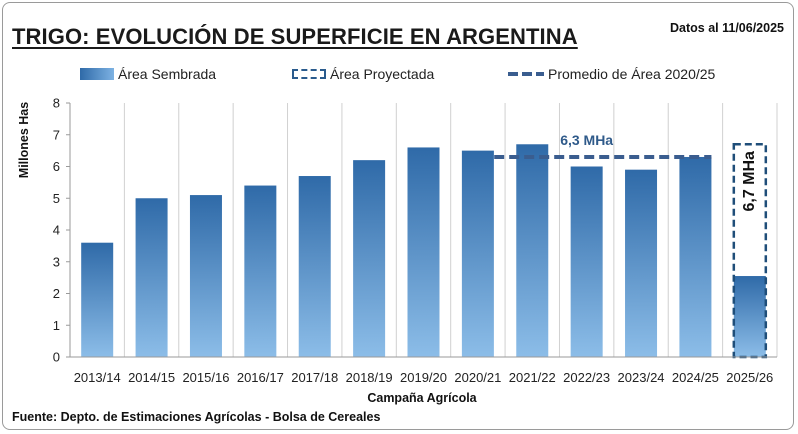  What do you see at coordinates (314, 377) in the screenshot?
I see `x-tick-label: 2017/18` at bounding box center [314, 377].